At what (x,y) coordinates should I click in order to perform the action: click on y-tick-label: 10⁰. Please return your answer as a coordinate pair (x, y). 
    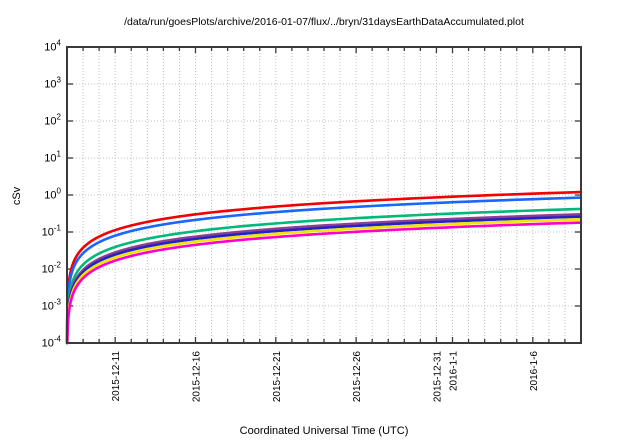
    Looking at the image, I should click on (52, 194).